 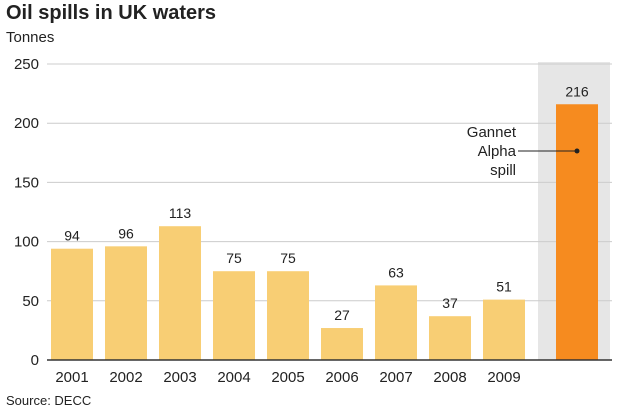 I want to click on x-tick-label-2007: 2007, so click(x=395, y=377).